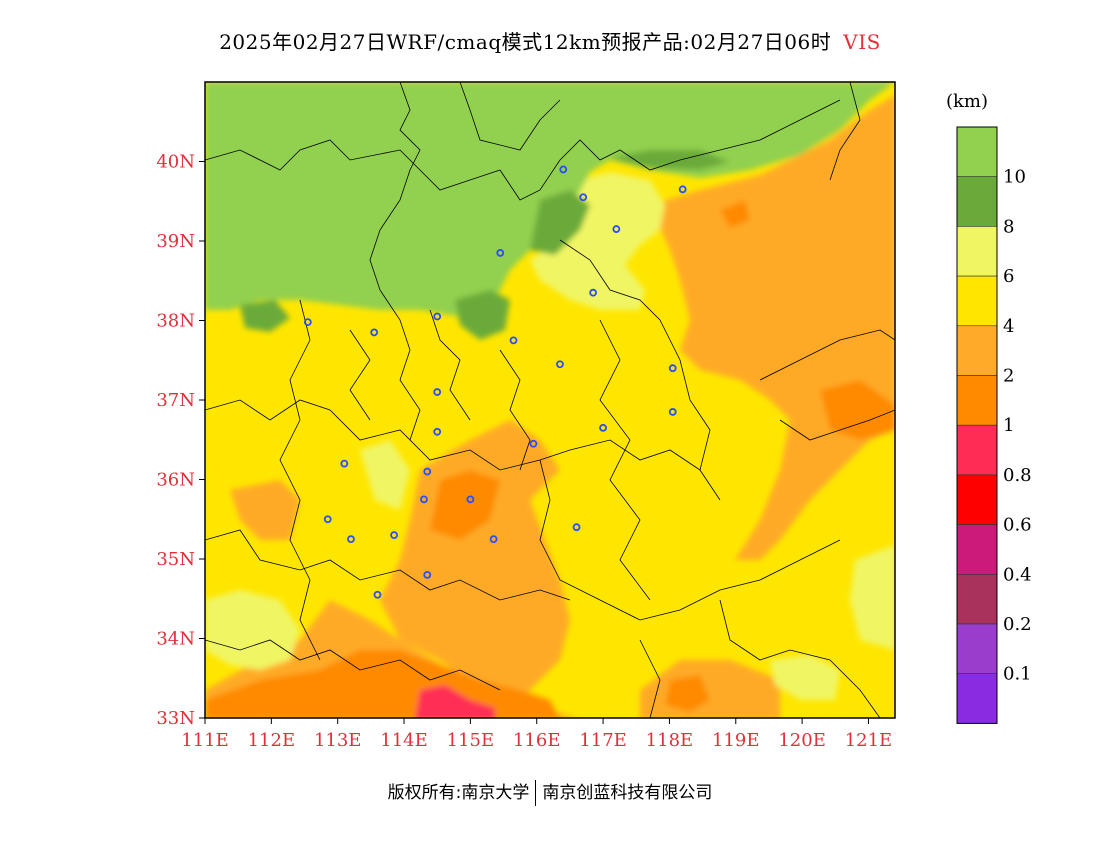 The width and height of the screenshot is (1100, 850). What do you see at coordinates (265, 510) in the screenshot?
I see `vis-region-sw-orange` at bounding box center [265, 510].